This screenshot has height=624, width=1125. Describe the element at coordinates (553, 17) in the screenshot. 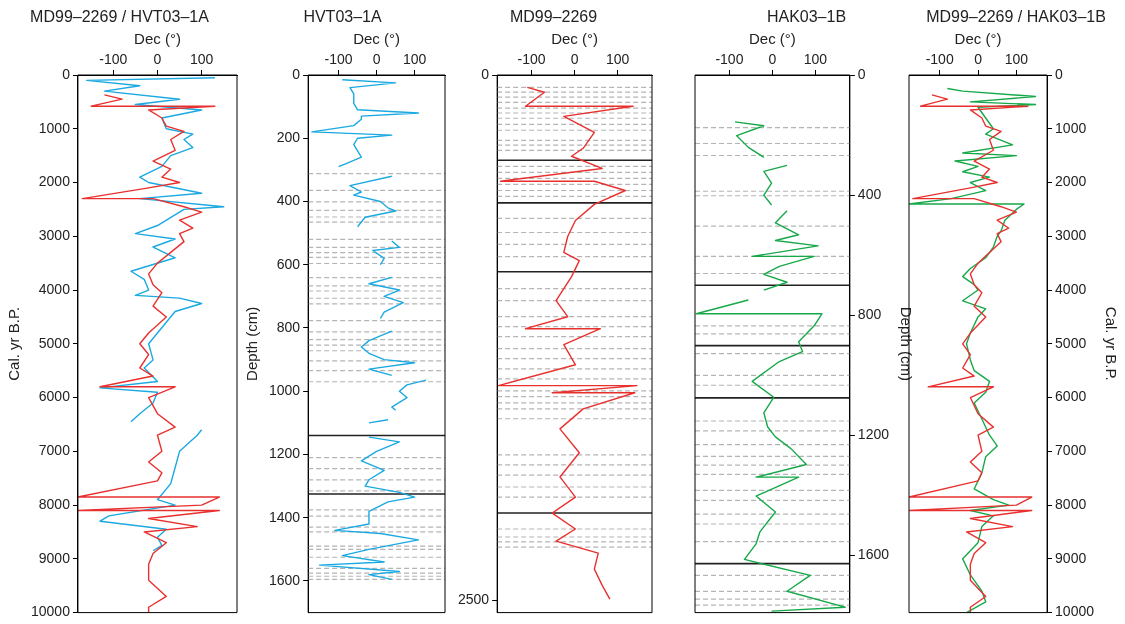

I see `chart-title: MD99–2269` at that location.